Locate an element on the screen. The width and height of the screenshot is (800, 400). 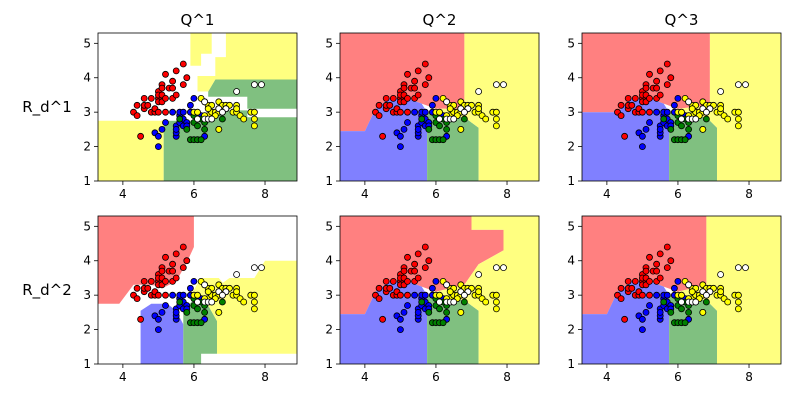
y-tick-label: 2 is located at coordinates (329, 330).